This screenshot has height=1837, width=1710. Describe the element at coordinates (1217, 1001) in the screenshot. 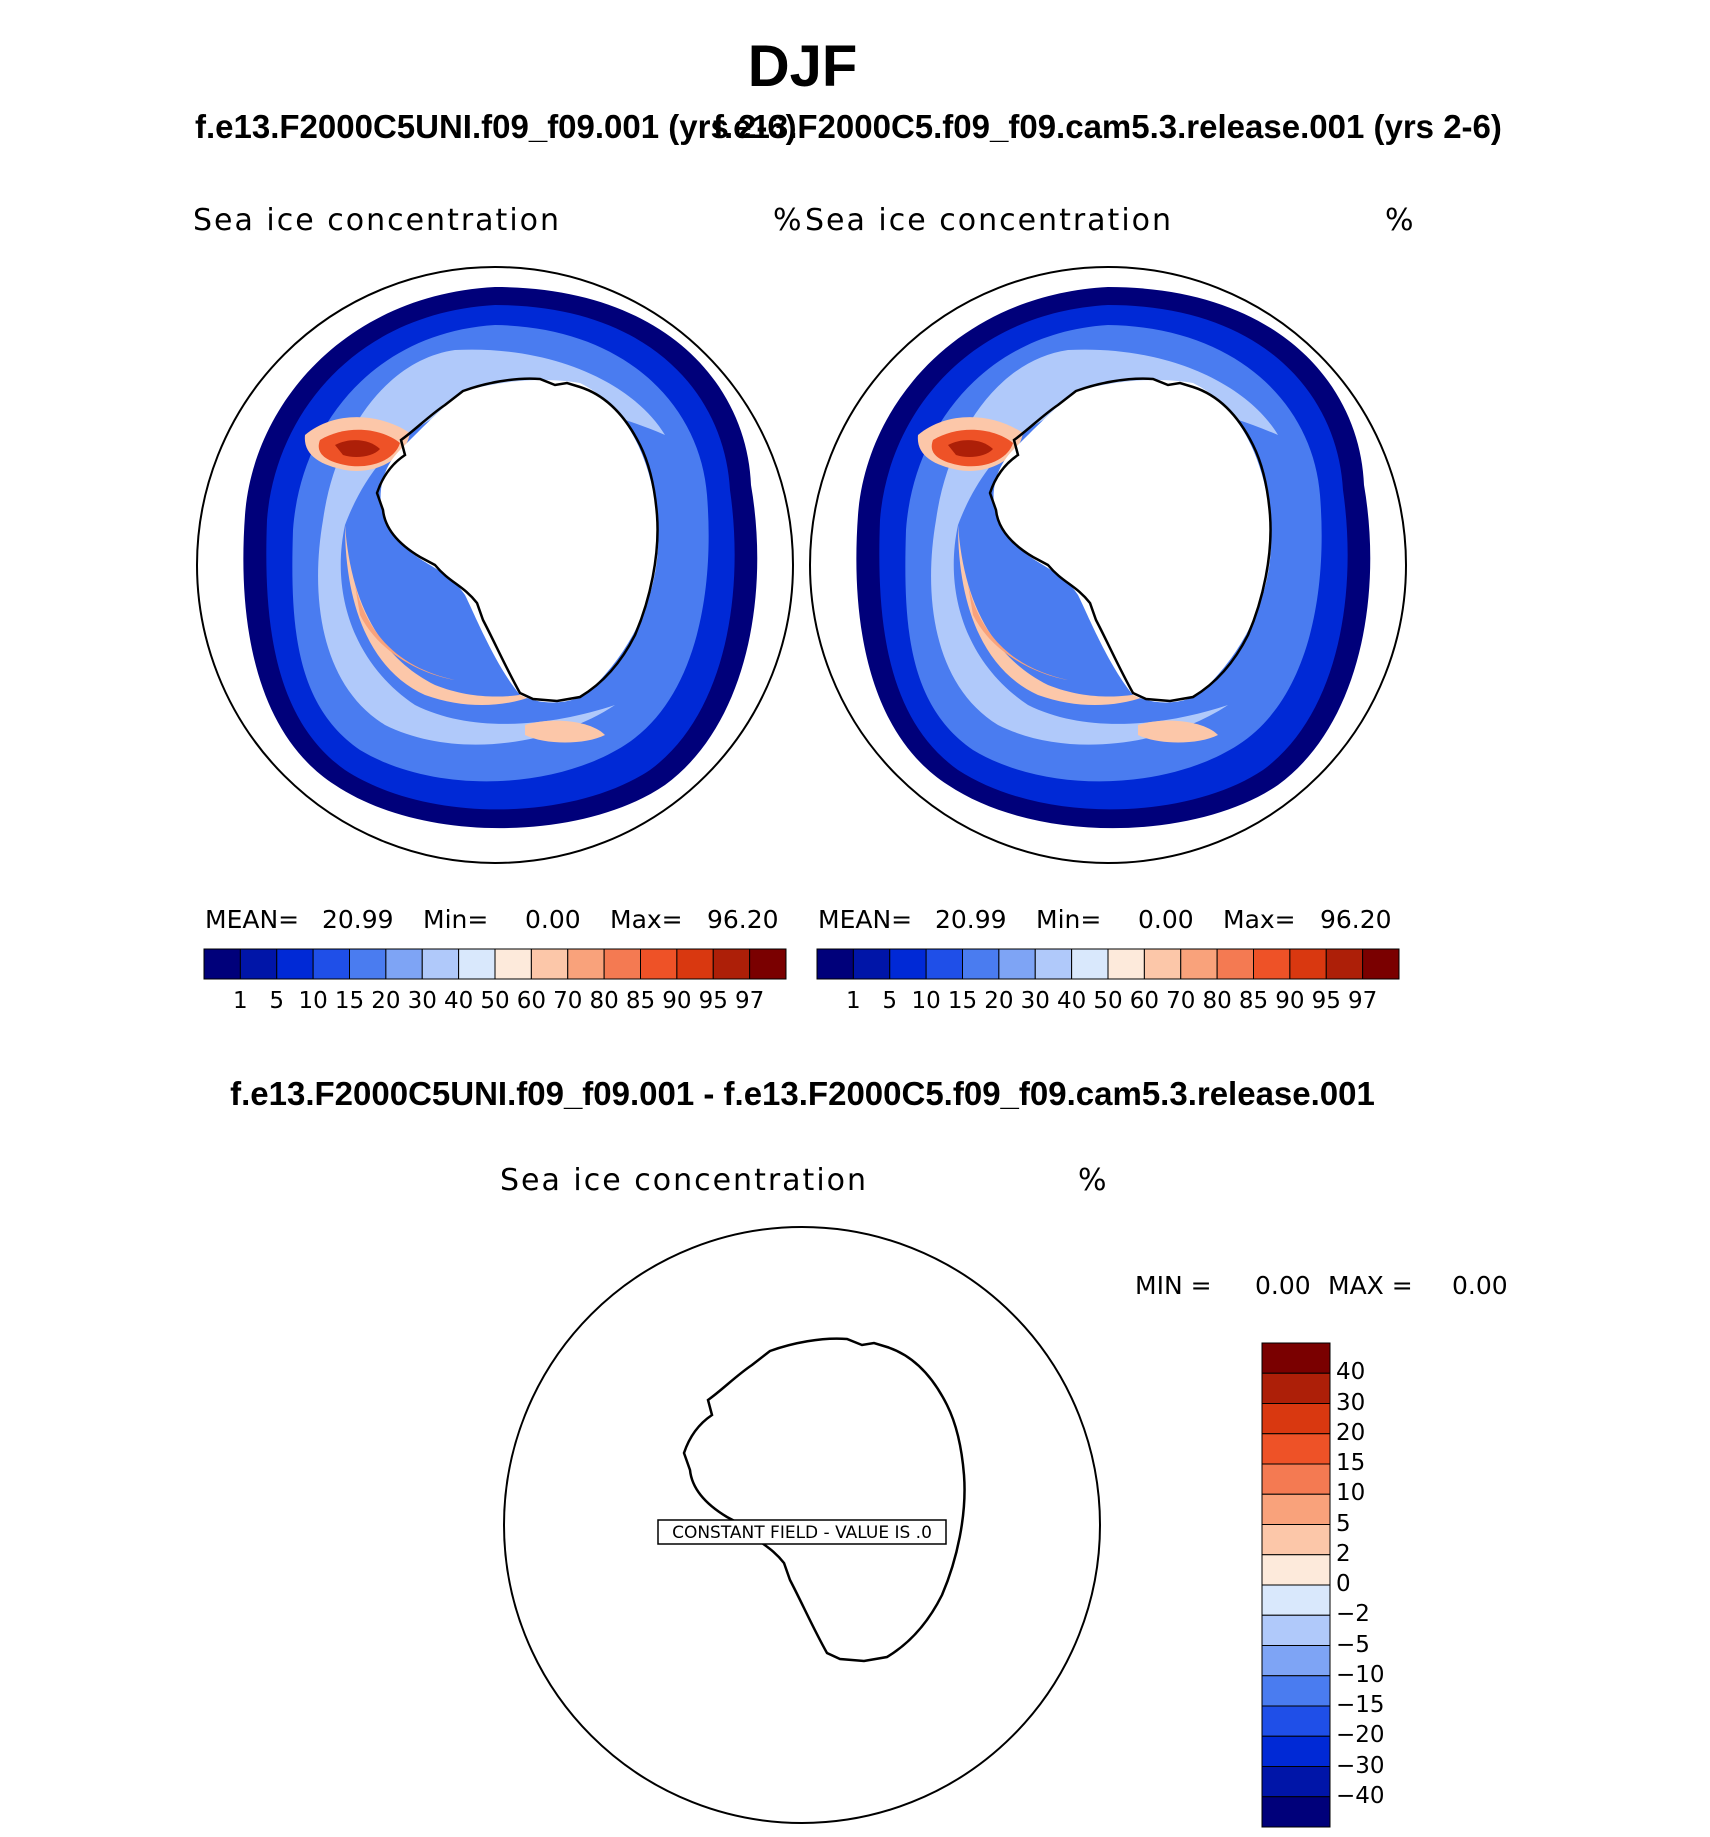

I see `panel-b-colorbar-tick-label: 80` at that location.